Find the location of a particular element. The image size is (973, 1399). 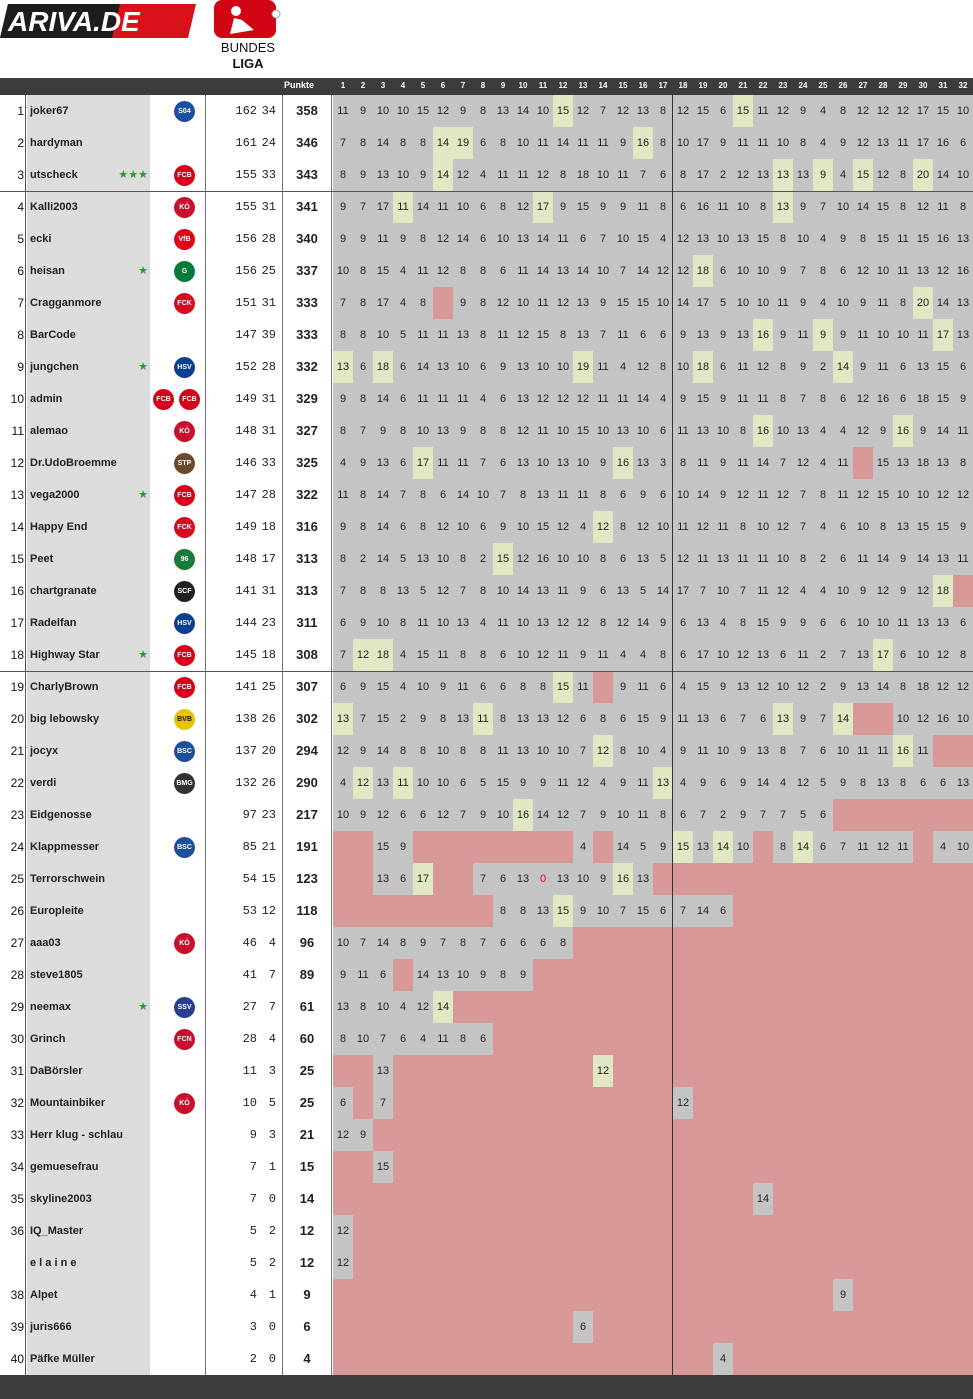

matchday-score: 4 is located at coordinates (403, 271).